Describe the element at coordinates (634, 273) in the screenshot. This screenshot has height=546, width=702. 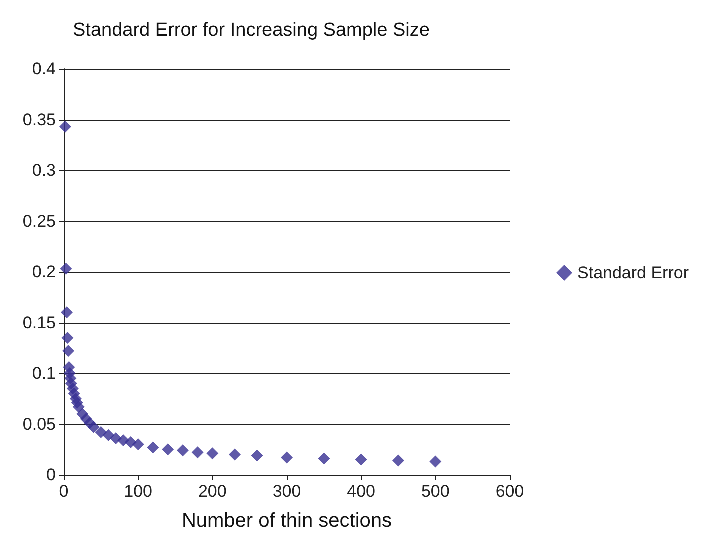
I see `legend-label: Standard Error` at that location.